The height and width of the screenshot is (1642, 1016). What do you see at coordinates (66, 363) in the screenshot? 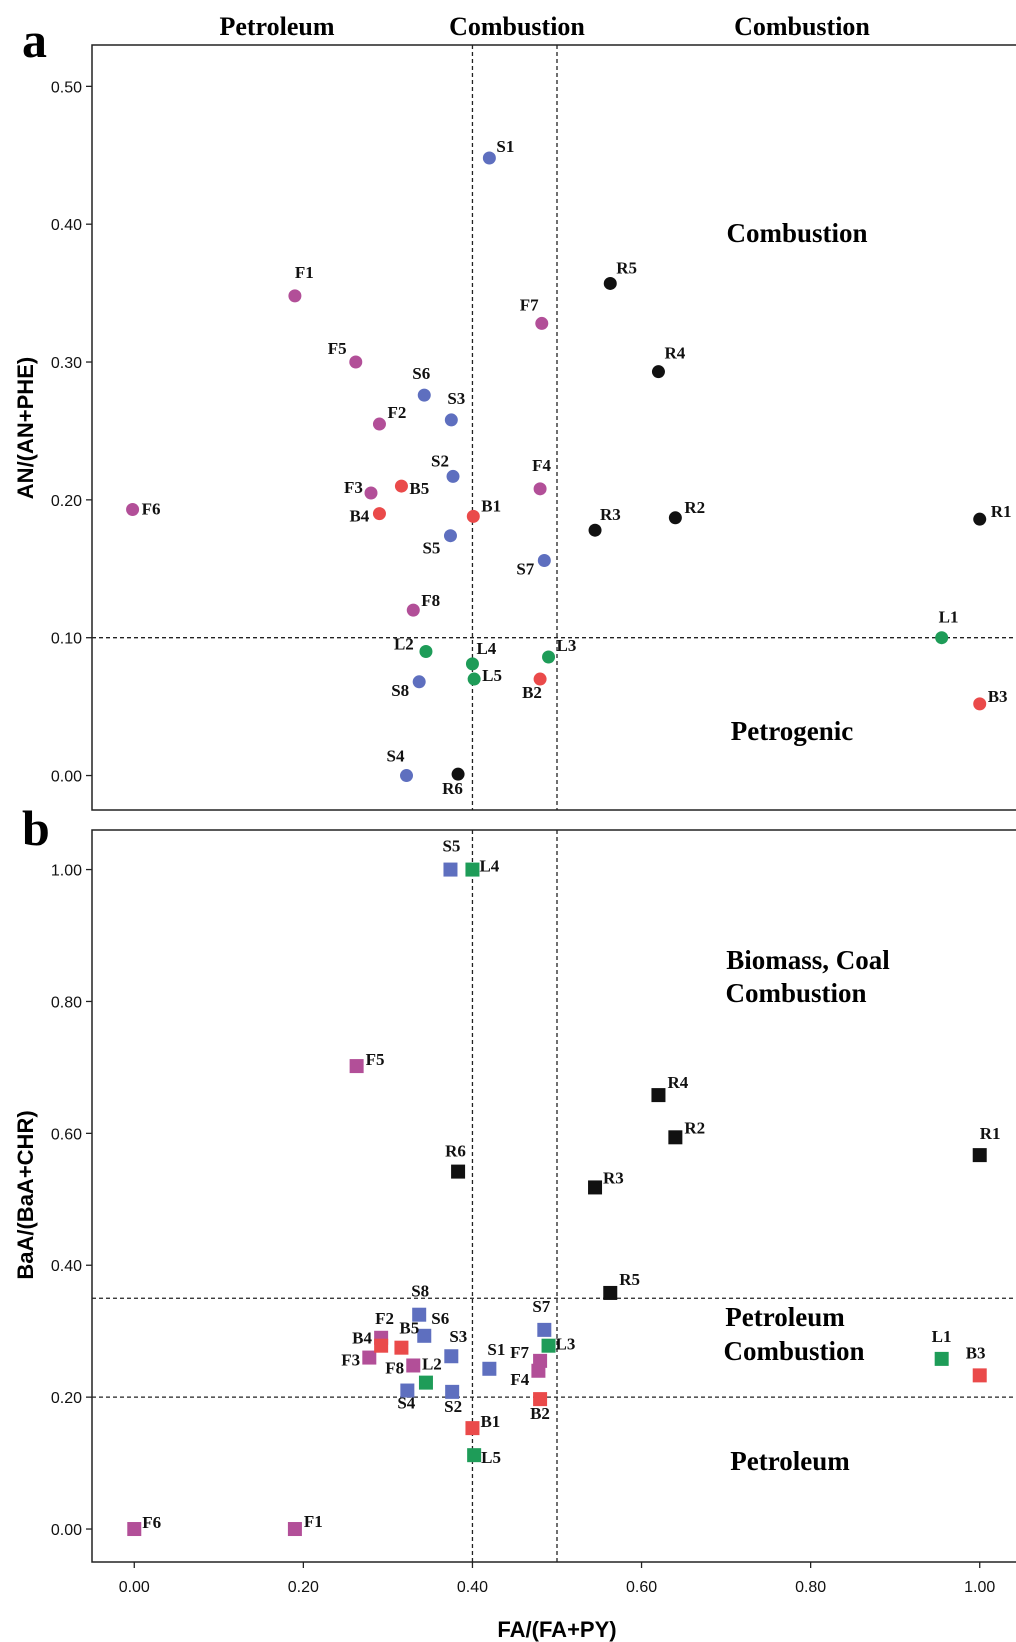
I see `ytick-label-a: 0.30` at bounding box center [66, 363].